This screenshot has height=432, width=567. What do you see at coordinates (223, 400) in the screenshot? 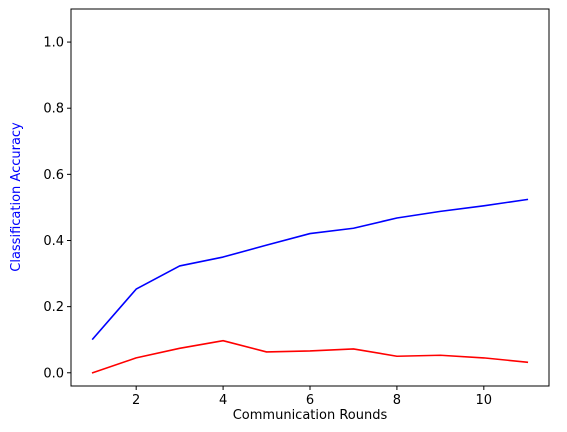
I see `x-tick-label: 4` at bounding box center [223, 400].